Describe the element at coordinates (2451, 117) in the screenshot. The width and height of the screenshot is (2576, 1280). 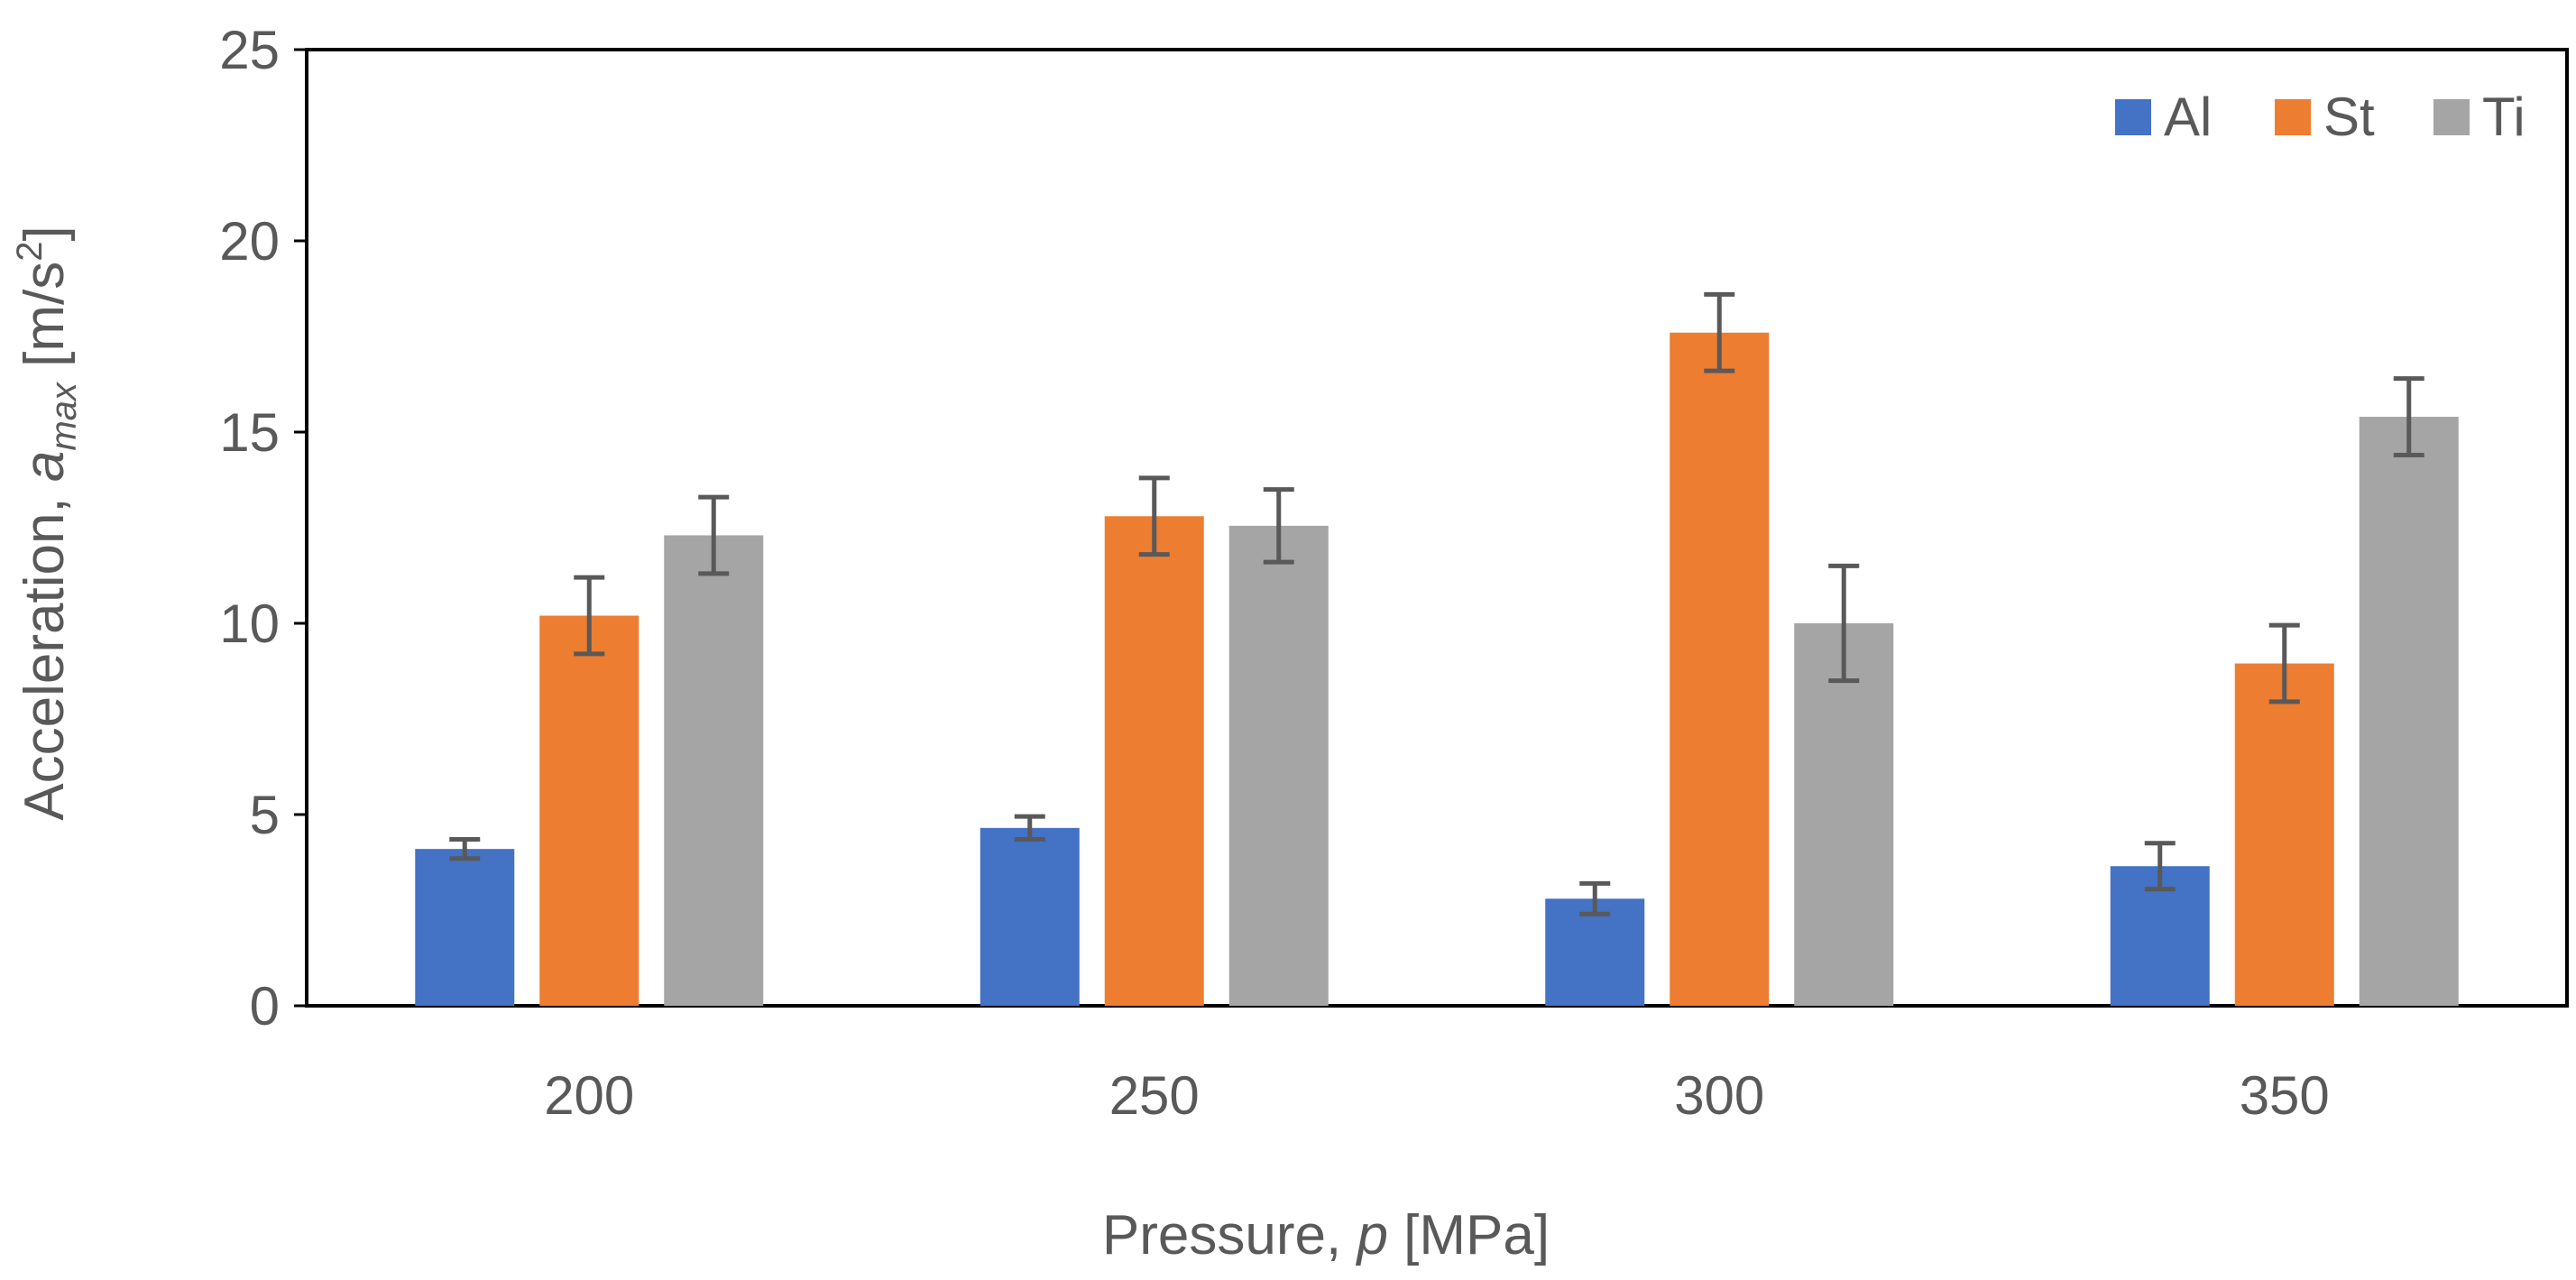
I see `legend-swatch-ti` at that location.